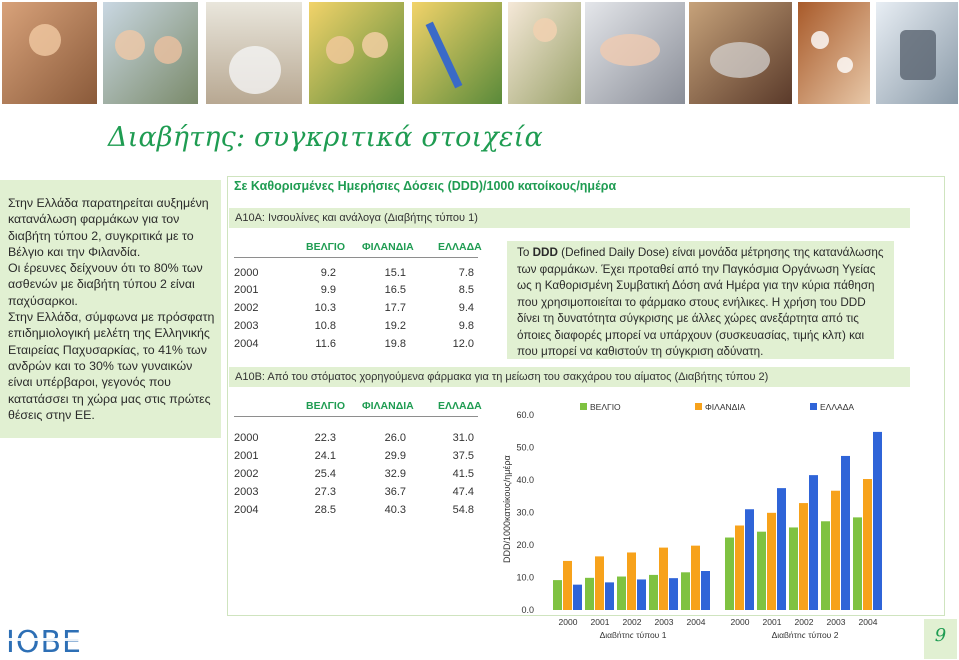  What do you see at coordinates (395, 308) in the screenshot?
I see `table-cell: 17.7` at bounding box center [395, 308].